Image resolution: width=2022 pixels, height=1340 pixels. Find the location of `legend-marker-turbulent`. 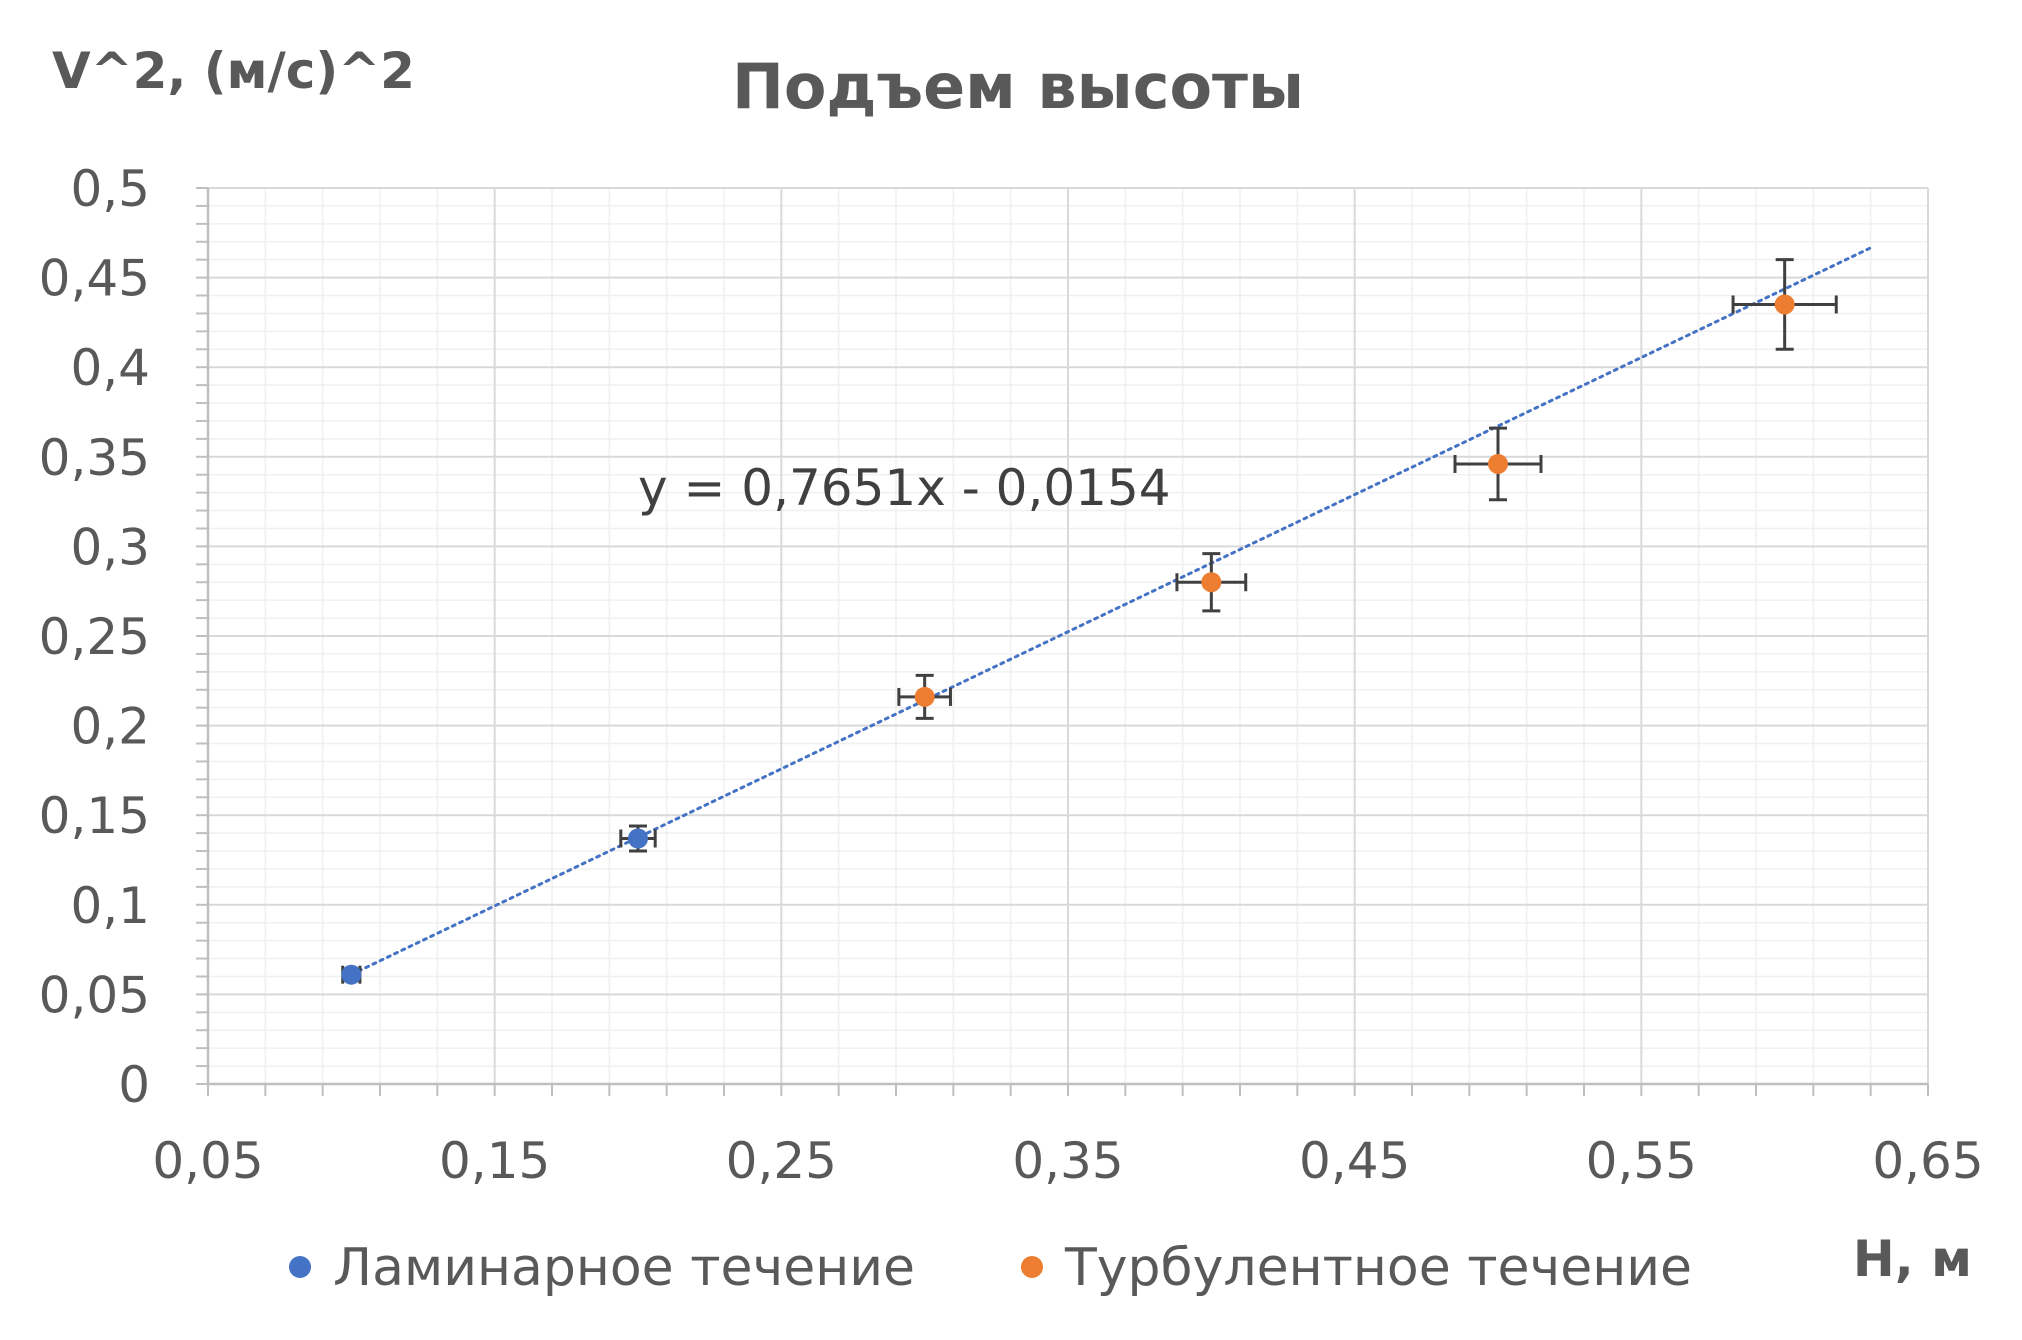

legend-marker-turbulent is located at coordinates (1032, 1267).